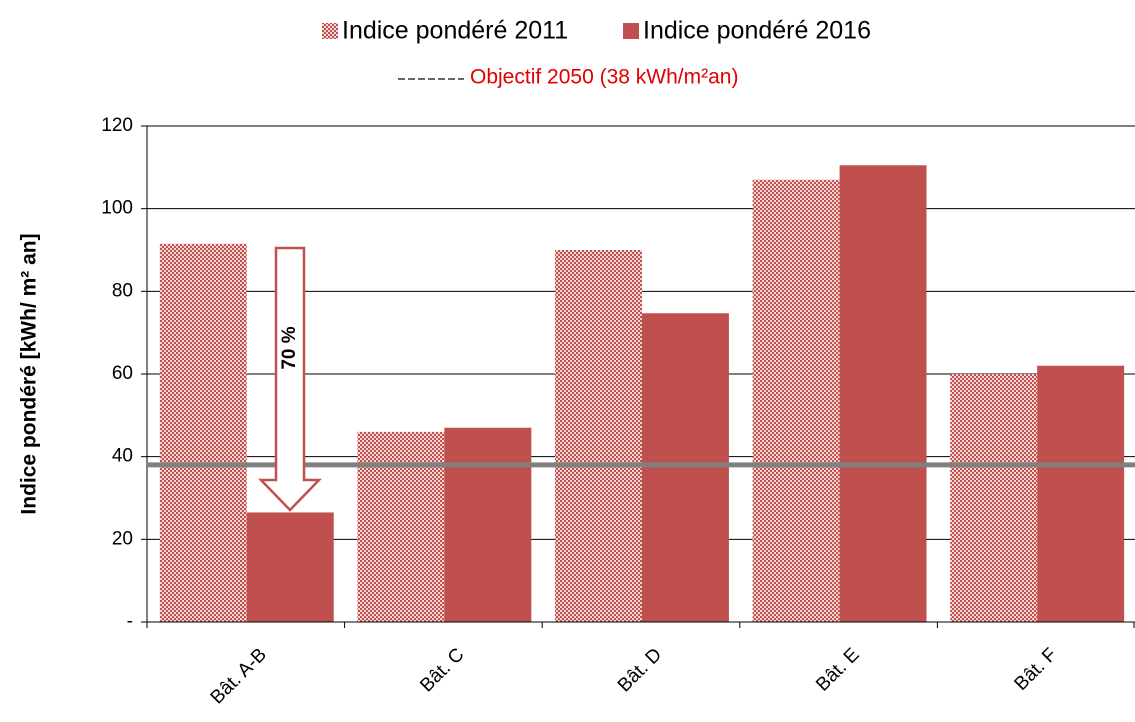 This screenshot has width=1135, height=722. Describe the element at coordinates (130, 621) in the screenshot. I see `y-tick-label: -` at that location.